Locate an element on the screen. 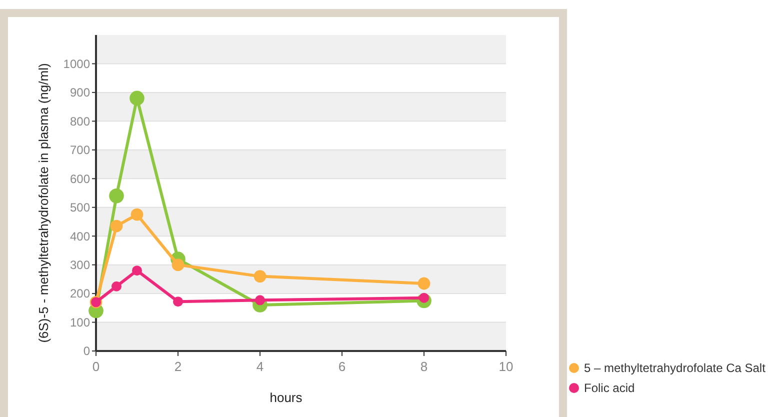 This screenshot has width=779, height=417. y-tick-label: 0 is located at coordinates (86, 351).